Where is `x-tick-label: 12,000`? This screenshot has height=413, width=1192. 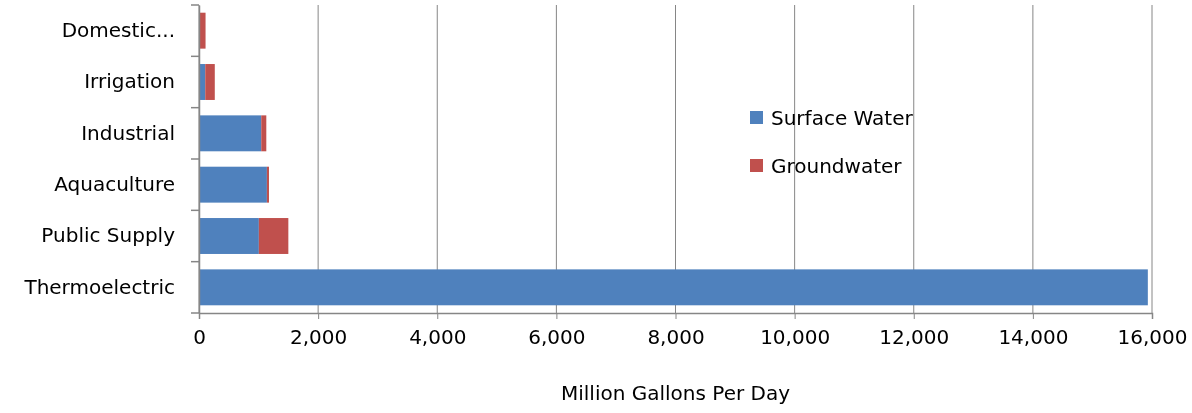 x-tick-label: 12,000 is located at coordinates (914, 337).